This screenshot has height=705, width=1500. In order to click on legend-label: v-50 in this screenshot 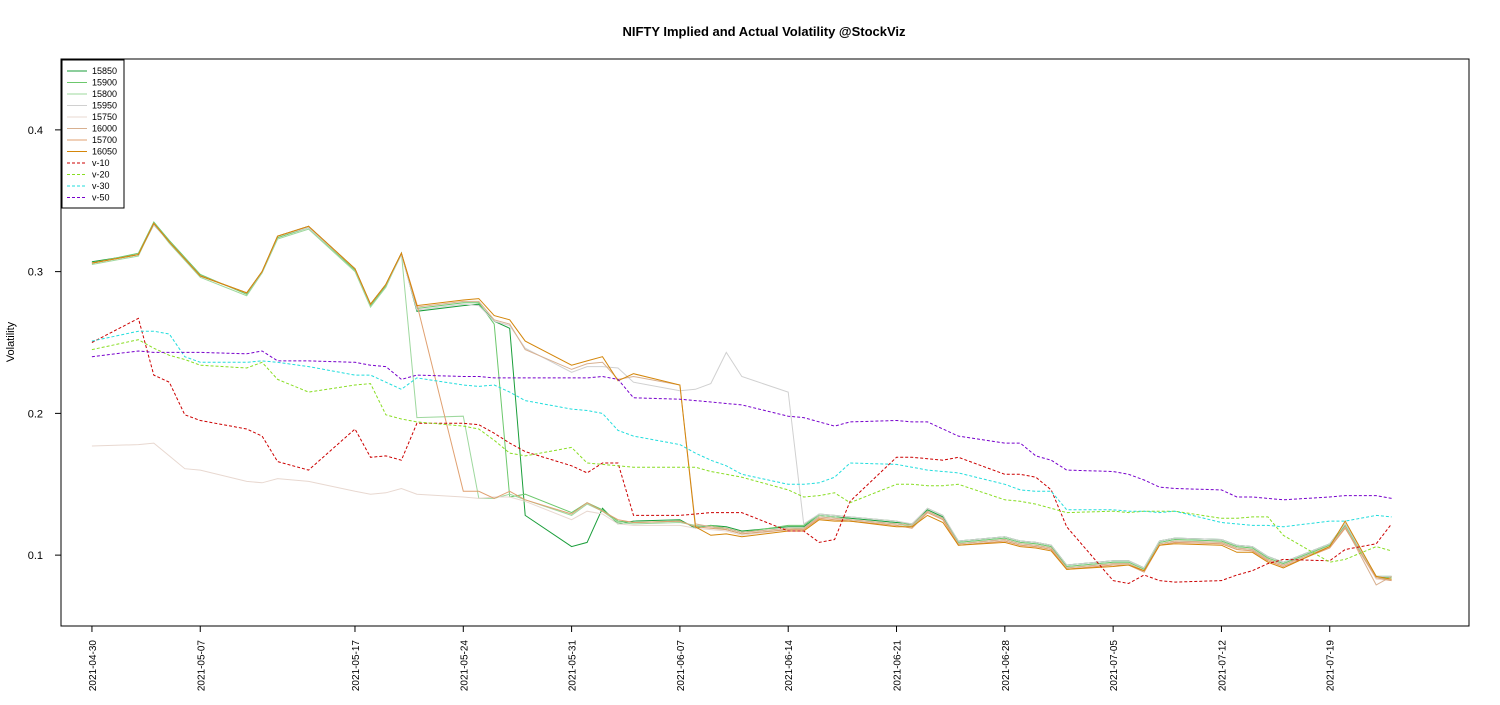, I will do `click(101, 198)`.